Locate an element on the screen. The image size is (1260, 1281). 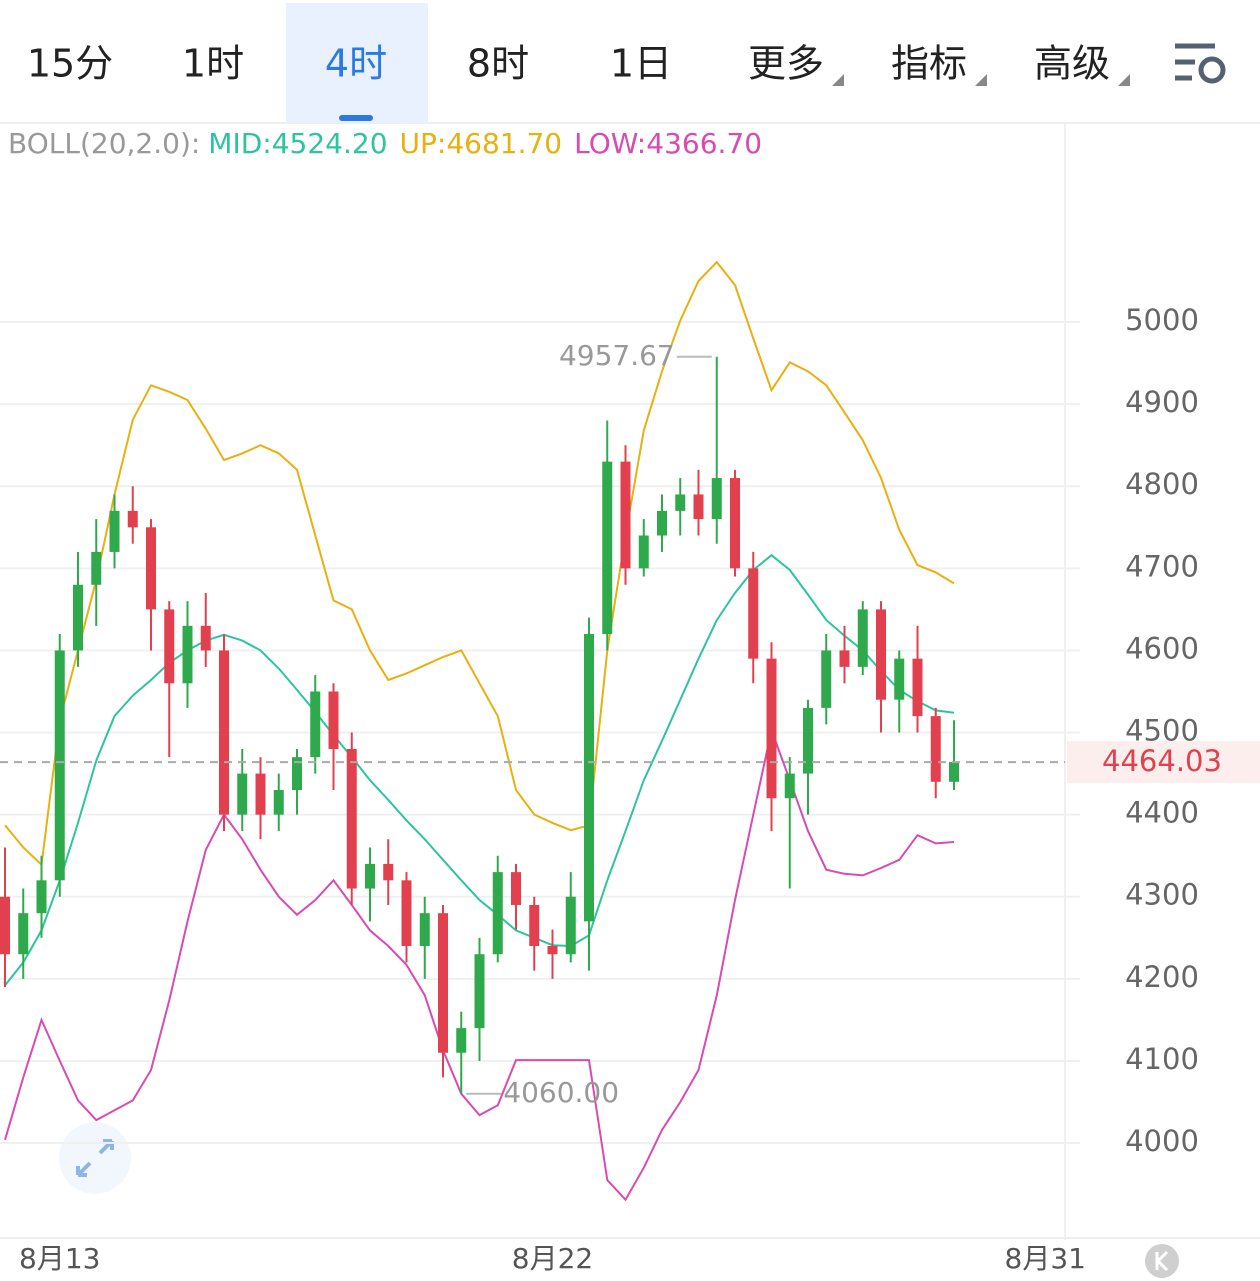
k-button is located at coordinates (1162, 1261).